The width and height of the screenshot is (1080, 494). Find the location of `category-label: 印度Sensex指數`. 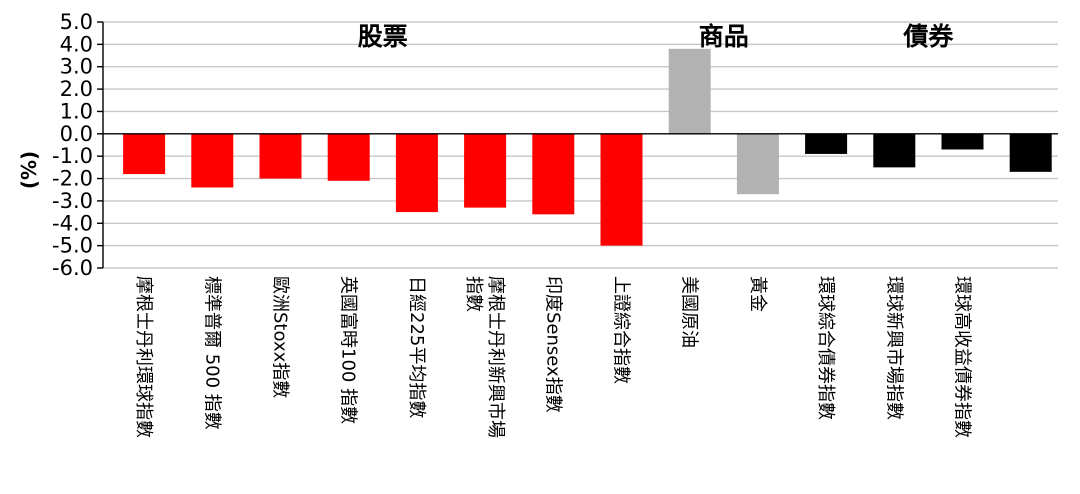

category-label: 印度Sensex指數 is located at coordinates (552, 344).